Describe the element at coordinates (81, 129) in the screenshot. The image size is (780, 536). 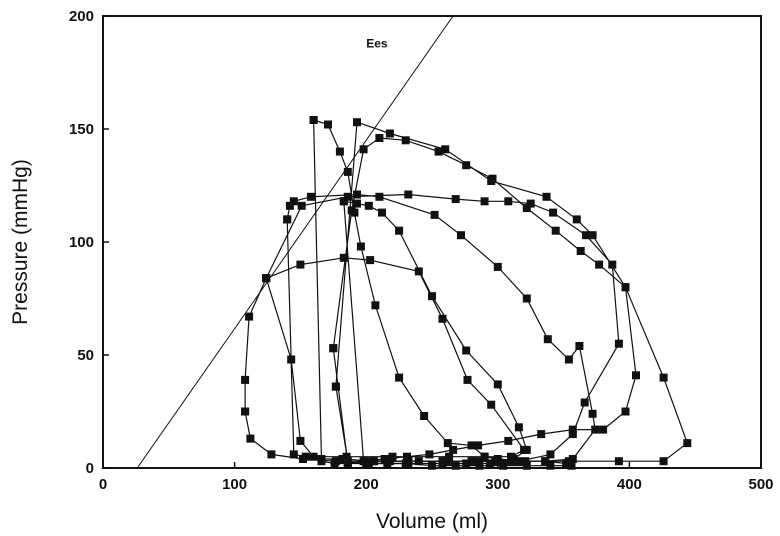
I see `y-tick-label: 150` at that location.